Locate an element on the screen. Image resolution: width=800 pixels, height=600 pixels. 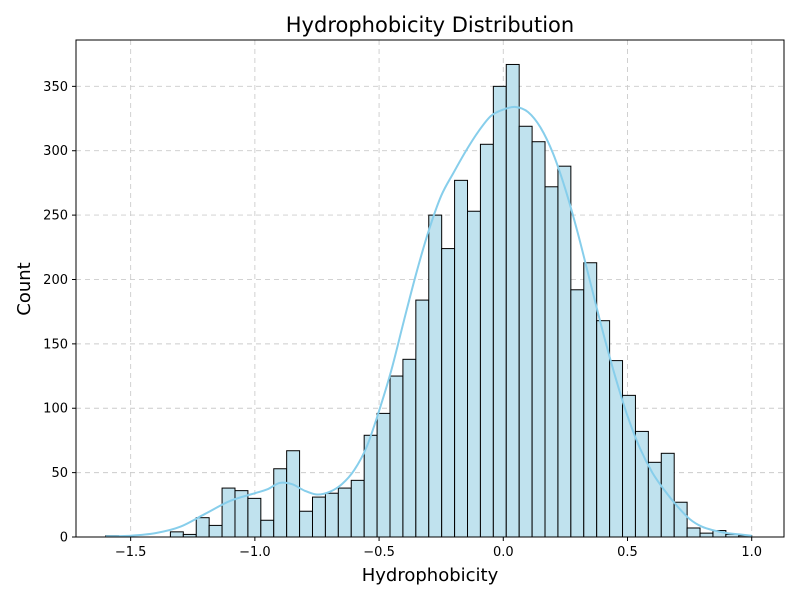
y-axis-label: Count is located at coordinates (24, 288).